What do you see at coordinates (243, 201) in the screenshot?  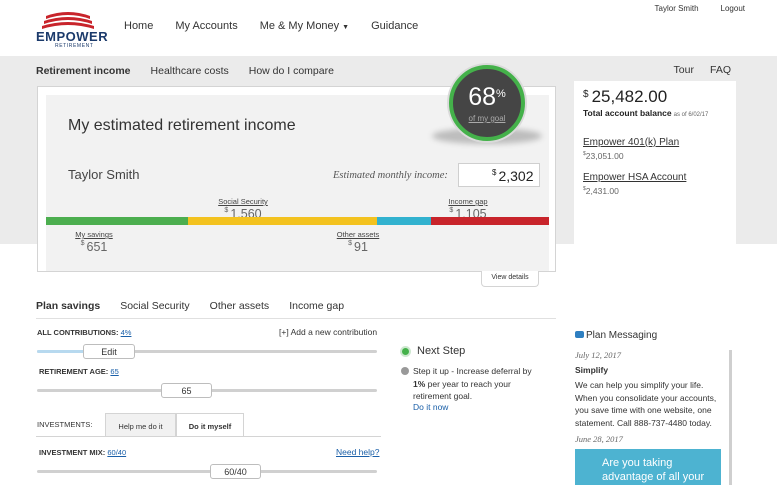 I see `social-security-label: Social Security` at bounding box center [243, 201].